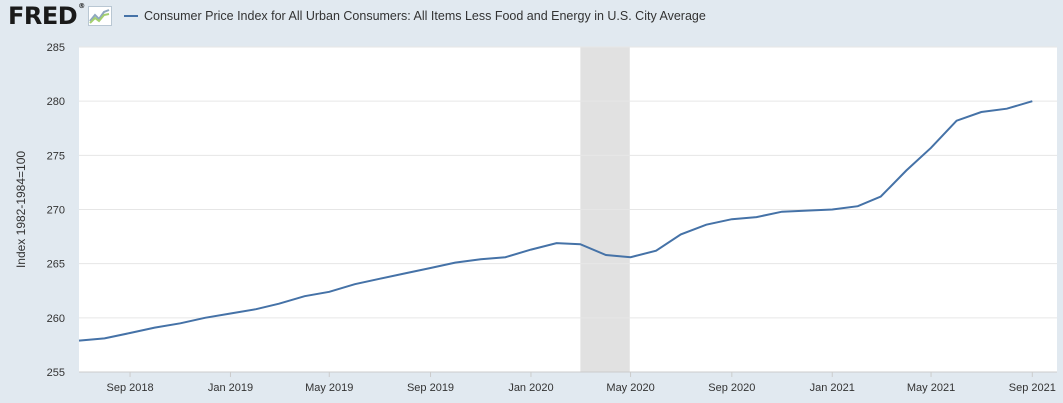  I want to click on x-tick-label: May 2020, so click(630, 388).